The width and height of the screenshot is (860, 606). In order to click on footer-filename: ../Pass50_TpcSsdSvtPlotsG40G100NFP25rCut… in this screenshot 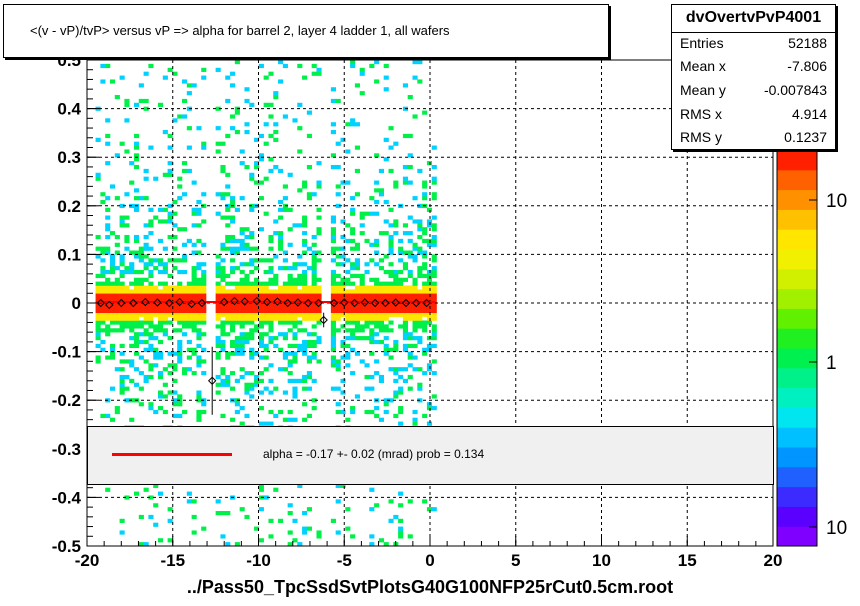, I will do `click(430, 587)`.